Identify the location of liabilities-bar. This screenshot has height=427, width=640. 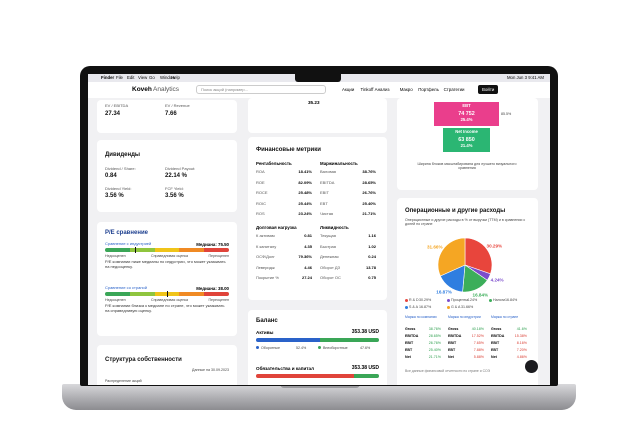
(317, 376).